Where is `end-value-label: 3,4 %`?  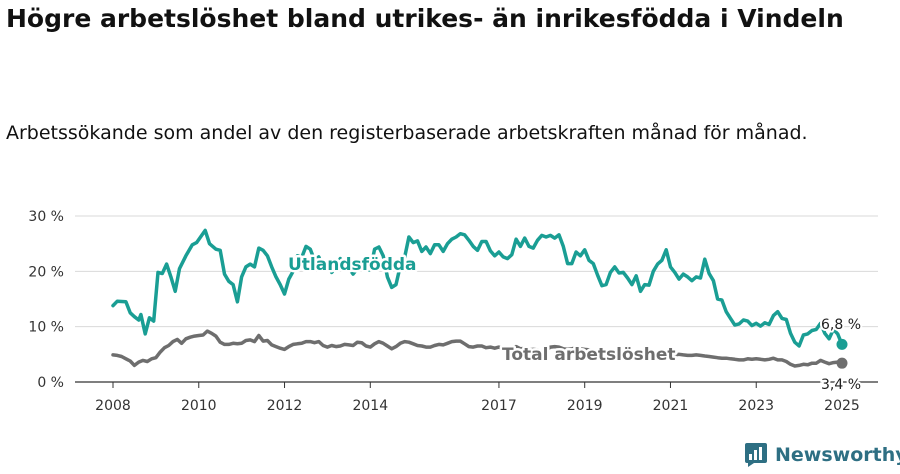 end-value-label: 3,4 % is located at coordinates (841, 385).